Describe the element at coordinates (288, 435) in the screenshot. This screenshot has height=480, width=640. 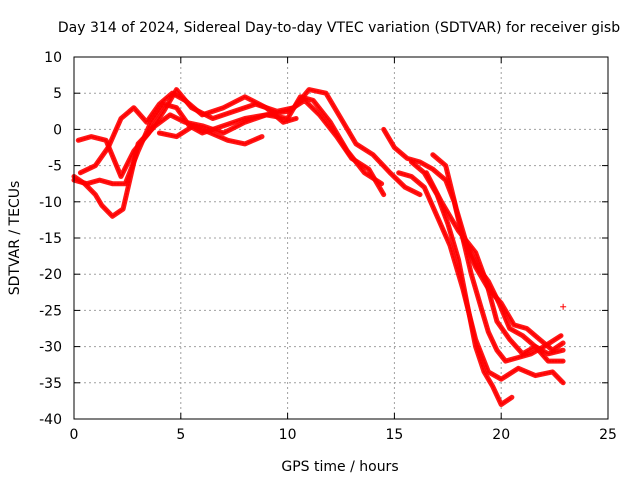
I see `x-tick-label: 10` at that location.